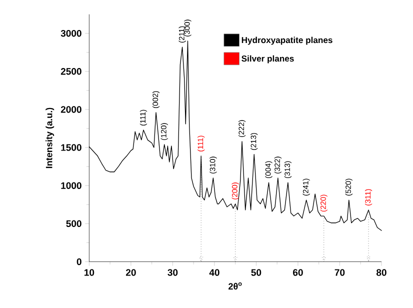 The image size is (413, 308). I want to click on x-tick-label: 60, so click(298, 272).